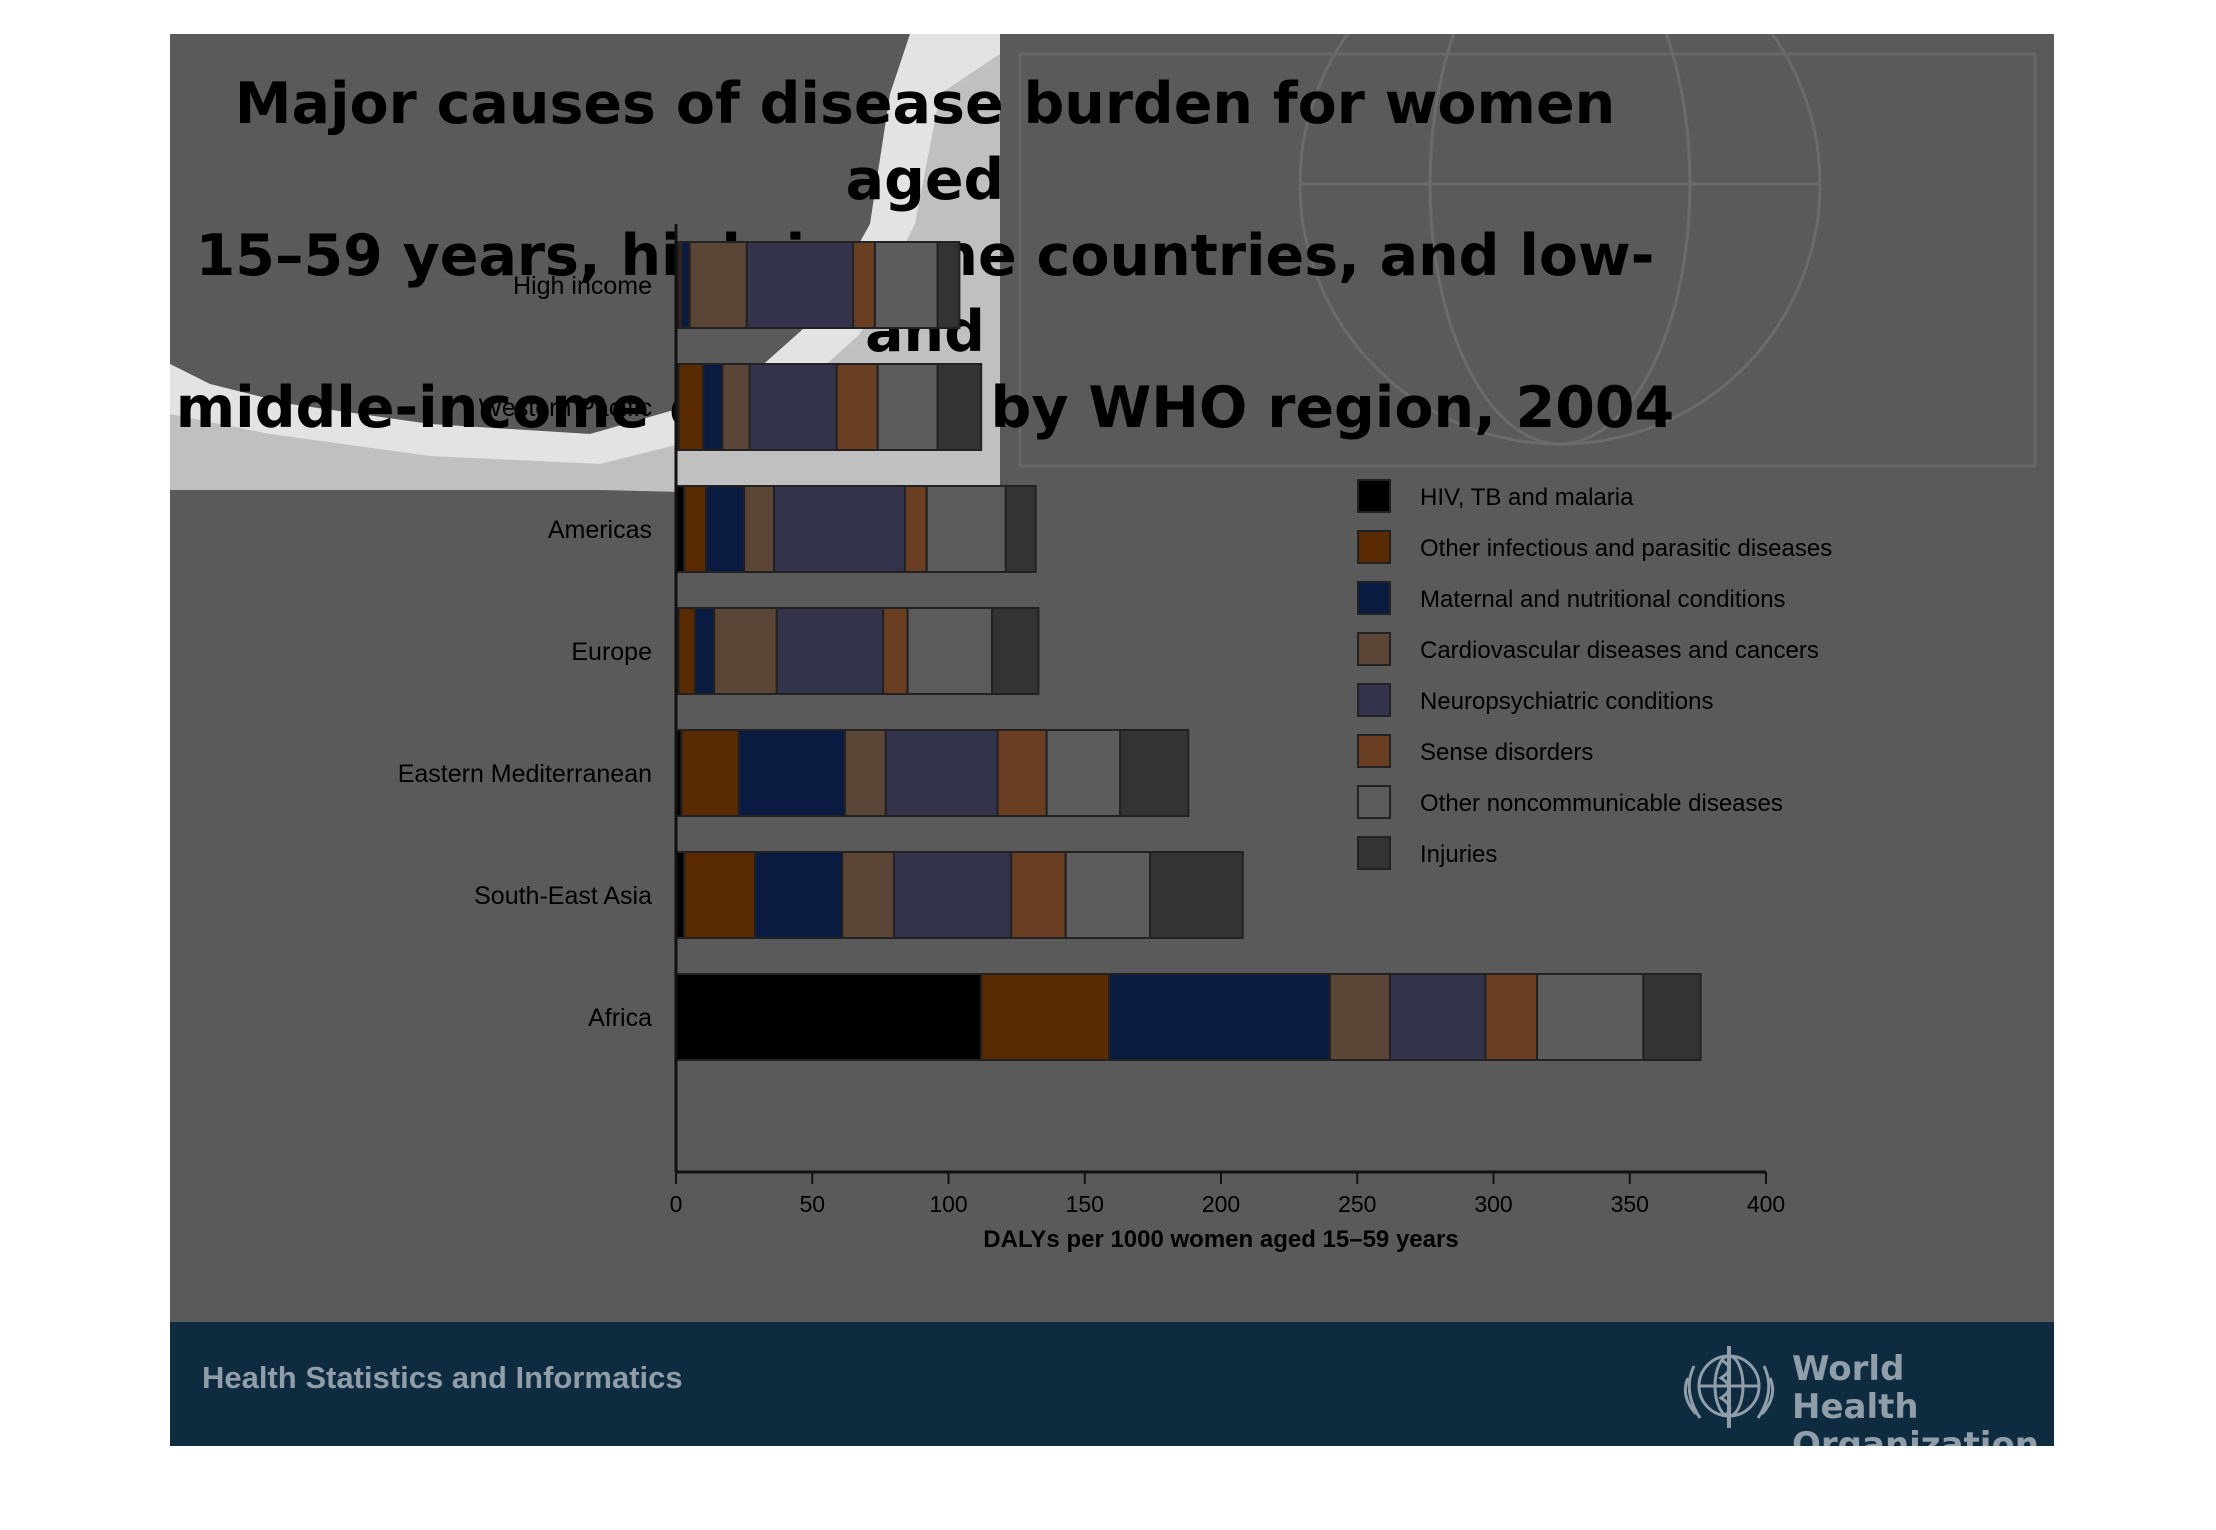  I want to click on x-tick-label: 200, so click(1221, 1204).